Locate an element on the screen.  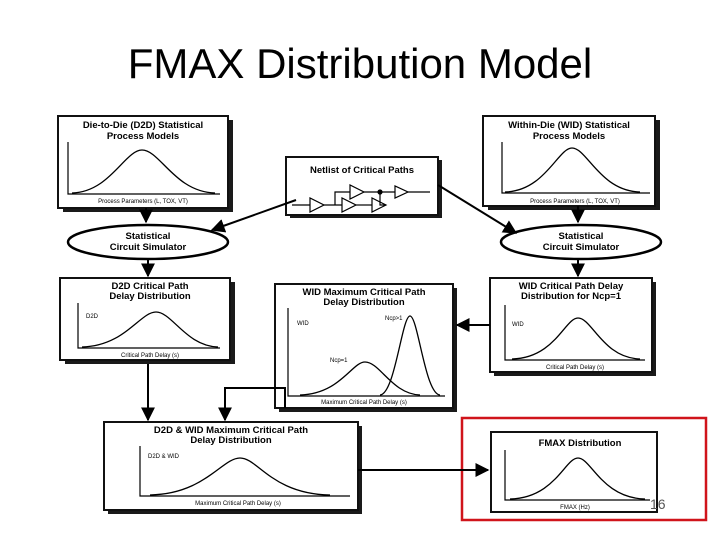
wid-max-title-1: WID Maximum Critical Path is located at coordinates (364, 292).